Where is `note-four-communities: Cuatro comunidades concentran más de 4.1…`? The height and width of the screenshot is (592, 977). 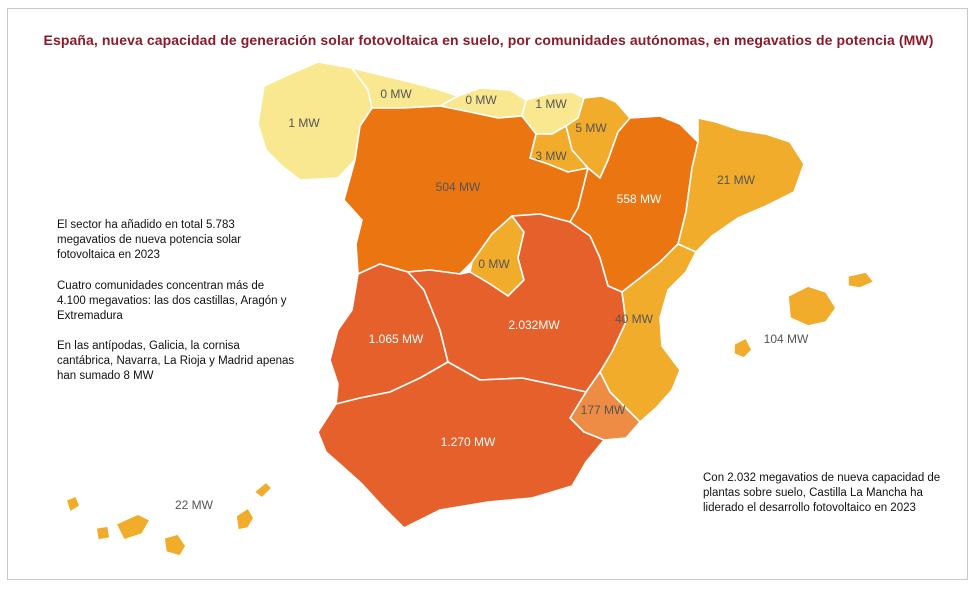
note-four-communities: Cuatro comunidades concentran más de 4.1… is located at coordinates (172, 301).